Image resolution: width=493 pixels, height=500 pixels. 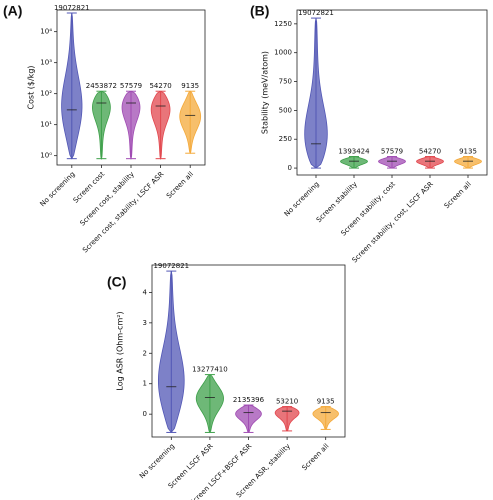 I want to click on panel-label: (B), so click(x=259, y=11).